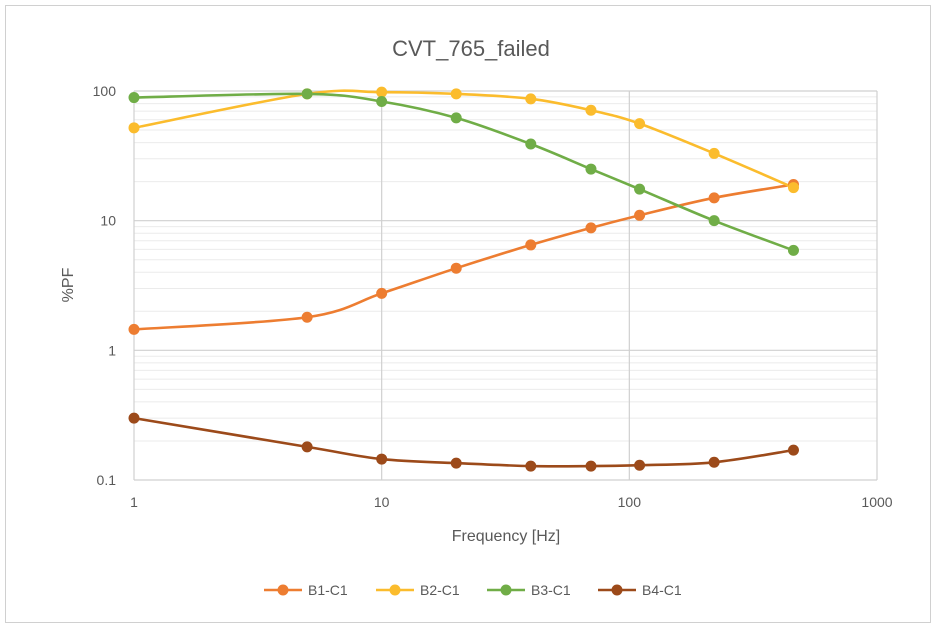 Image resolution: width=942 pixels, height=632 pixels. Describe the element at coordinates (112, 350) in the screenshot. I see `y-tick-label: 1` at that location.